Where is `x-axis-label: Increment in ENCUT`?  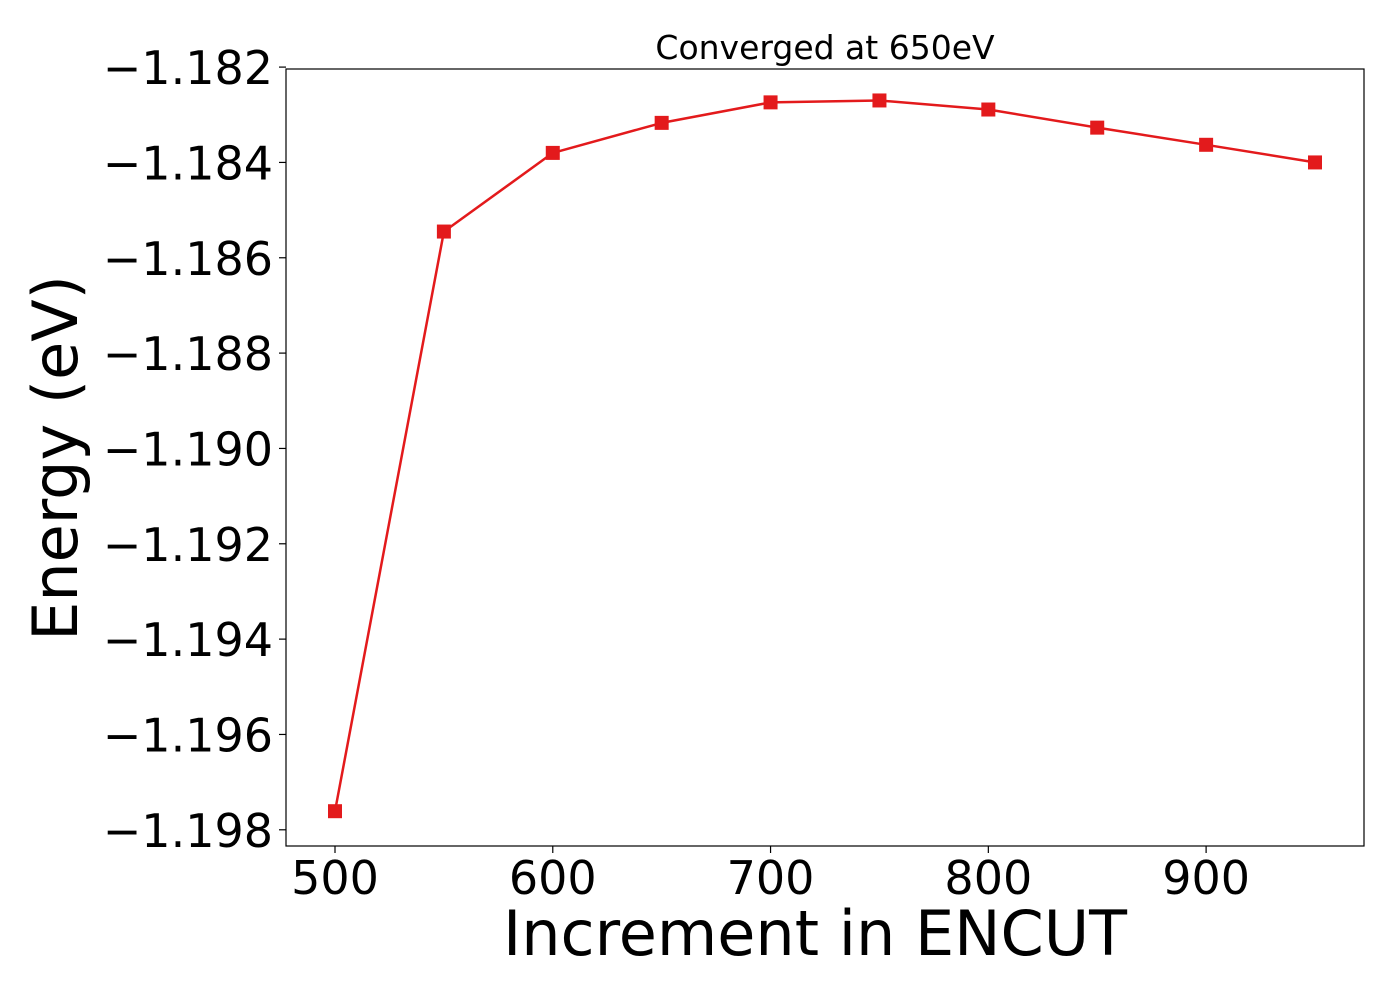 x-axis-label: Increment in ENCUT is located at coordinates (815, 933).